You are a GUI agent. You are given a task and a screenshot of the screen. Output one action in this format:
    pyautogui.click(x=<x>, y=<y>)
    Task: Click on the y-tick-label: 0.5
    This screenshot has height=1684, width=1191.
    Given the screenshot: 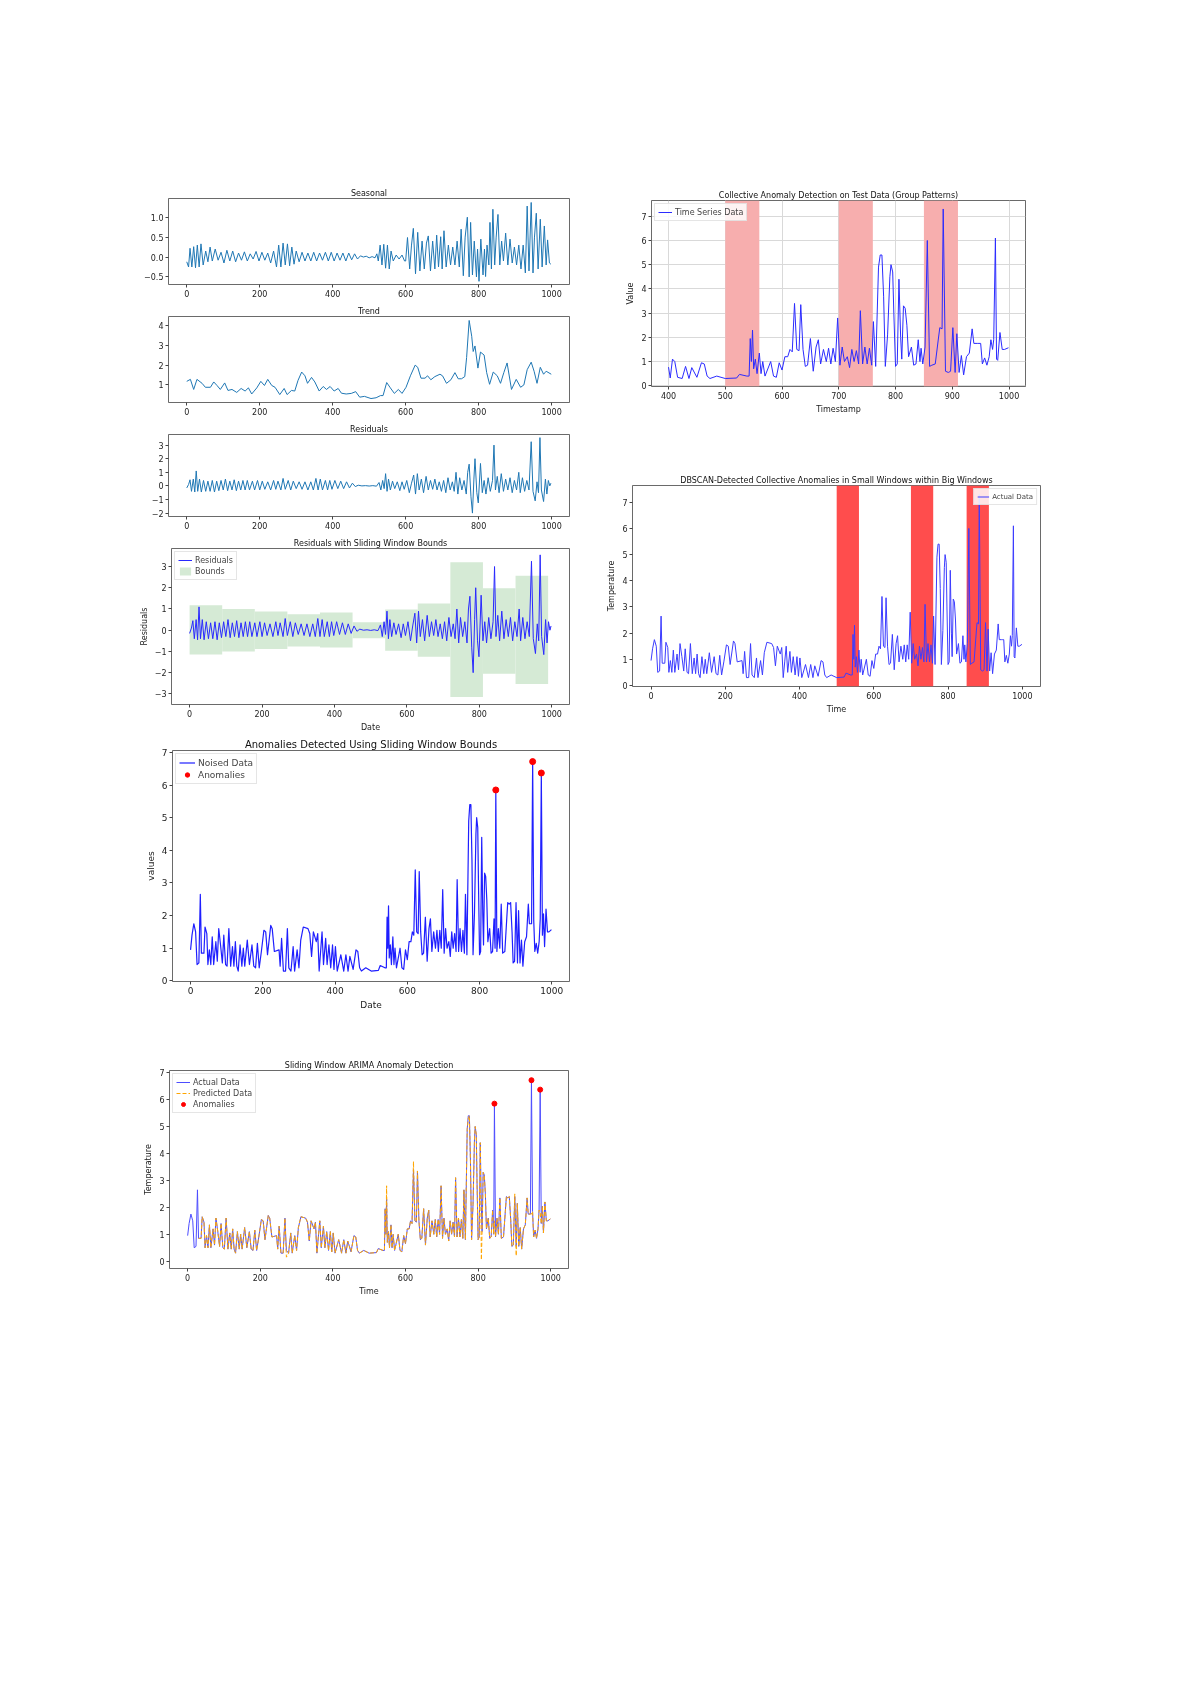 What is the action you would take?
    pyautogui.click(x=157, y=238)
    